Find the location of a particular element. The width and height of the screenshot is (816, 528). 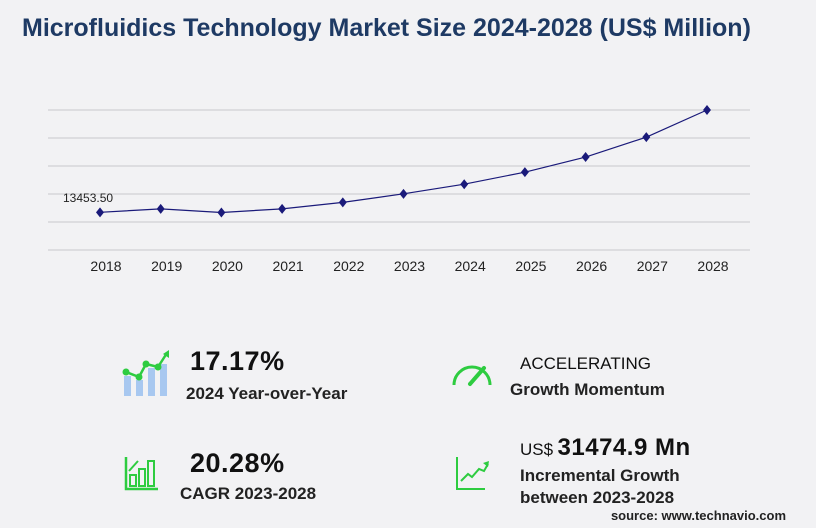

trend-up-icon is located at coordinates (473, 475).